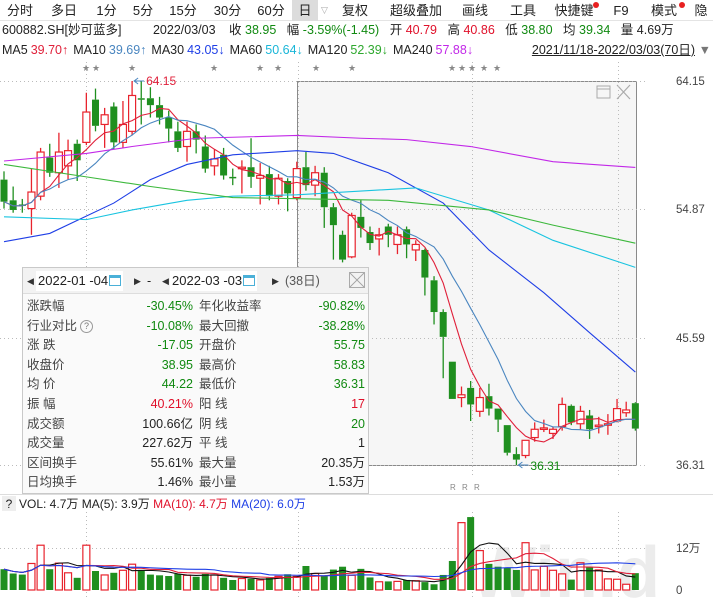  I want to click on period-tab-0: 分时, so click(20, 10).